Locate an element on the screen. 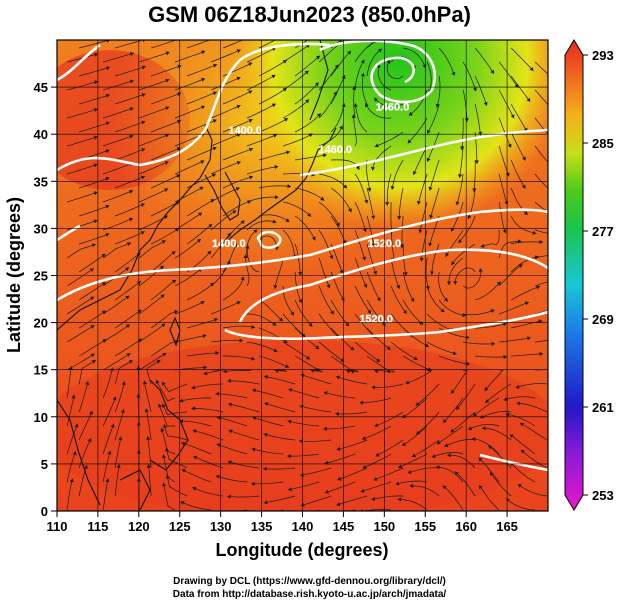 Image resolution: width=619 pixels, height=605 pixels. y-tick-label-9: 45 is located at coordinates (41, 87).